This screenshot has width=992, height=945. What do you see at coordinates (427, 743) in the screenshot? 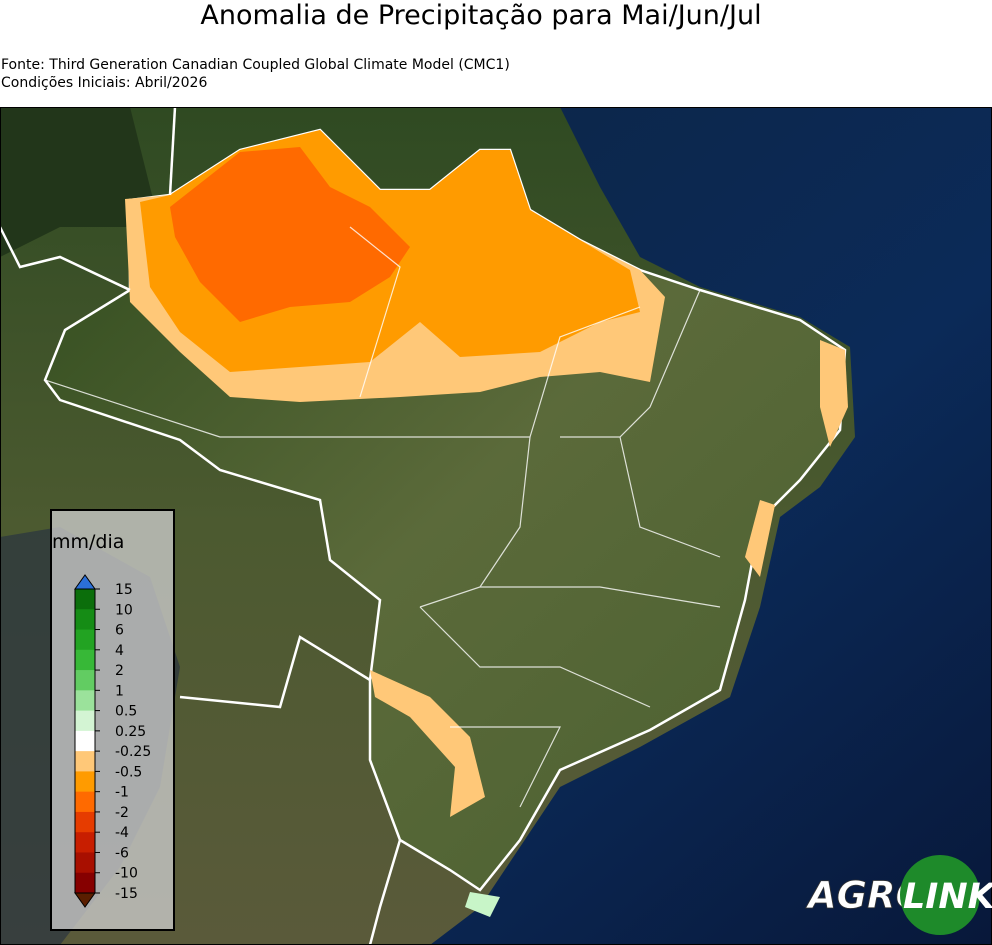
I see `zone-south` at bounding box center [427, 743].